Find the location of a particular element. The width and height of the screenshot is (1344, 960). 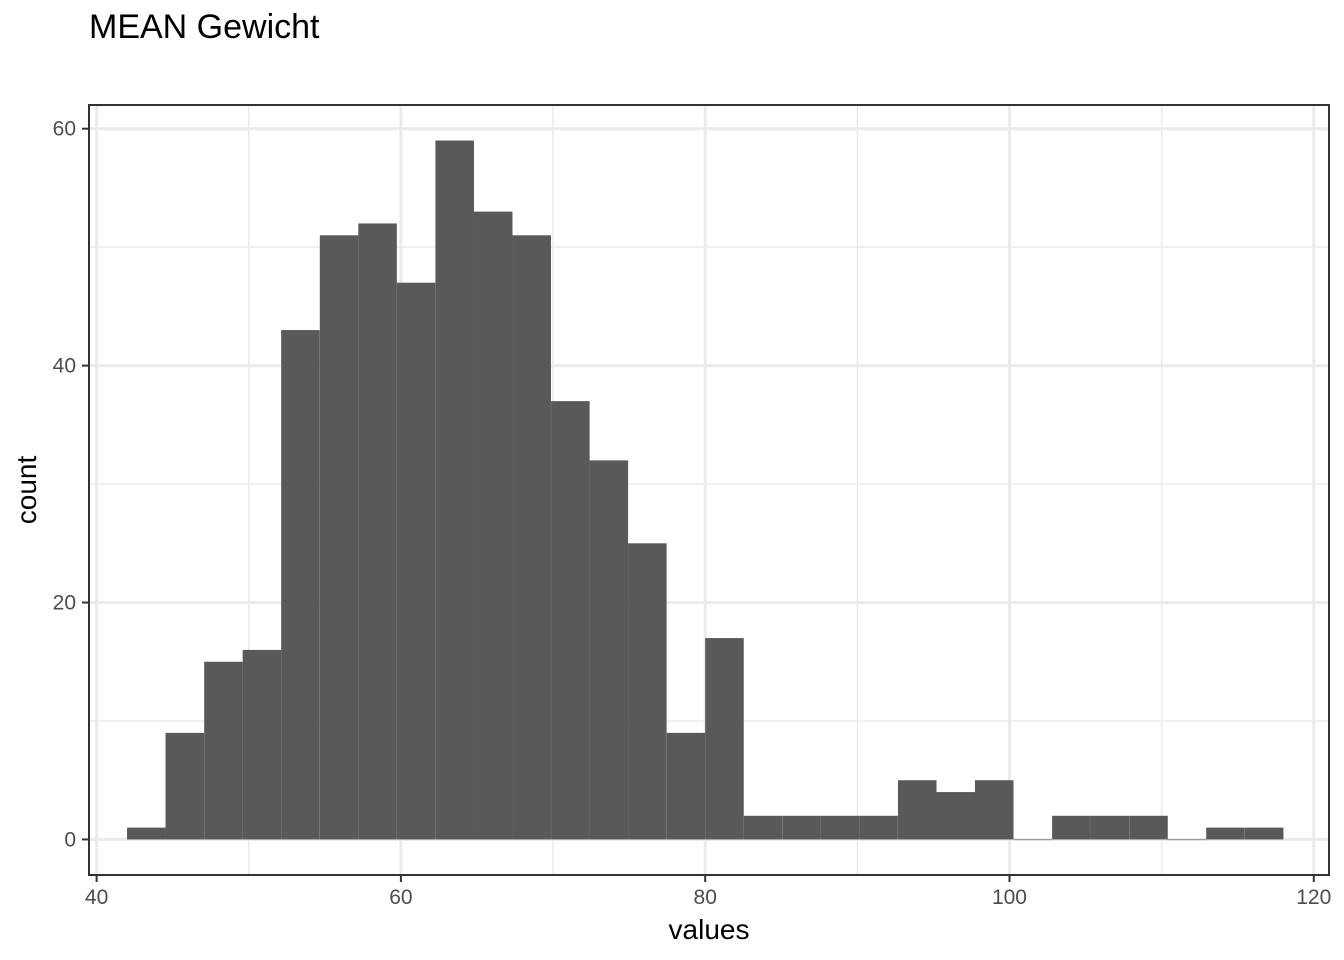

x-tick-label: 40 is located at coordinates (96, 897).